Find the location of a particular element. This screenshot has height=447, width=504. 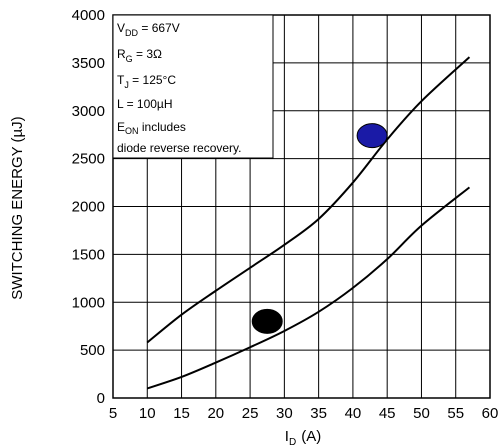

y-tick-label: 2000 is located at coordinates (88, 207).